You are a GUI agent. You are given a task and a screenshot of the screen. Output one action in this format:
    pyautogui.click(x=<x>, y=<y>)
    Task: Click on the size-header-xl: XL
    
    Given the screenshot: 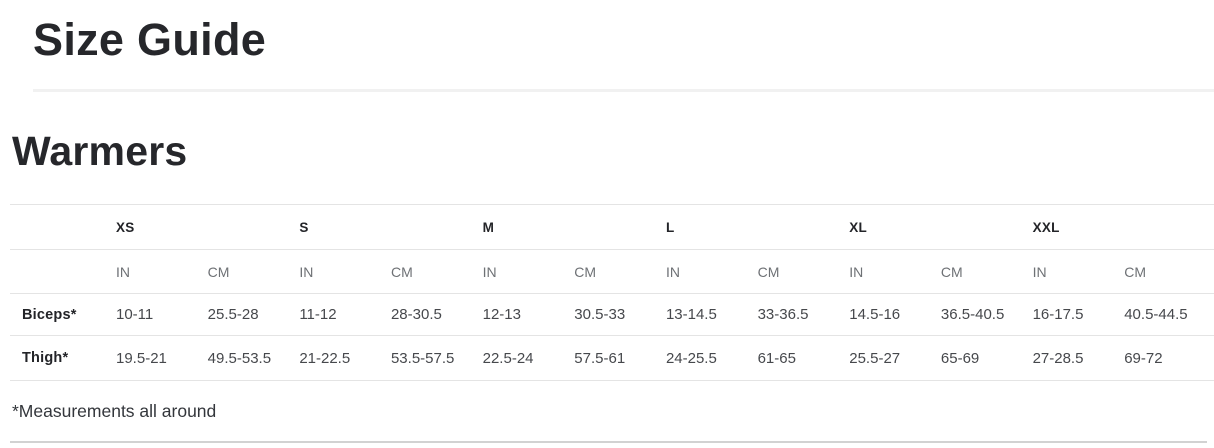 What is the action you would take?
    pyautogui.click(x=939, y=227)
    